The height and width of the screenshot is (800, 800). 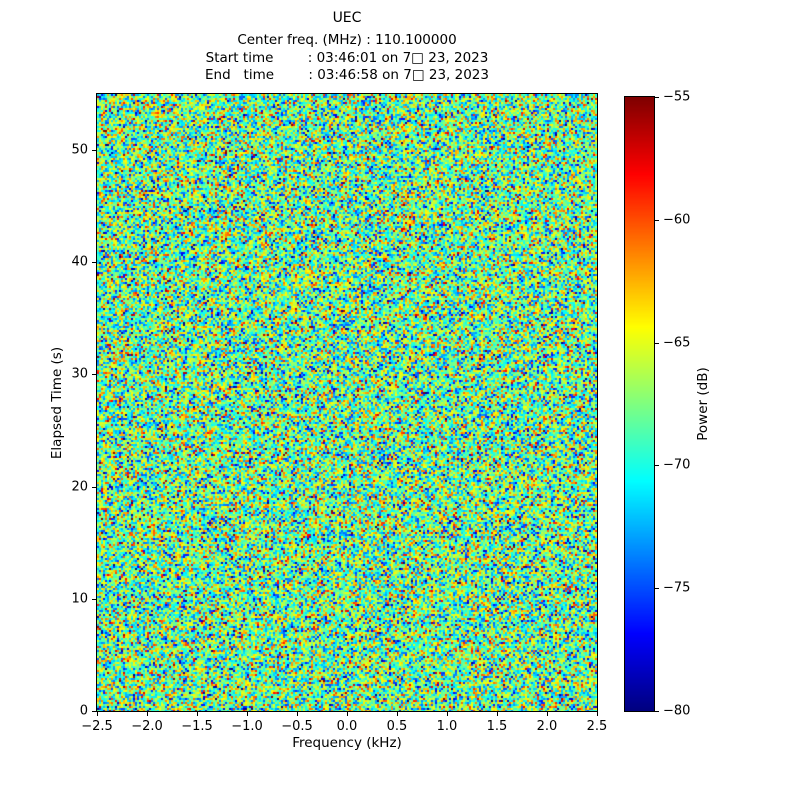 What do you see at coordinates (247, 726) in the screenshot?
I see `x-tick-label: −1.0` at bounding box center [247, 726].